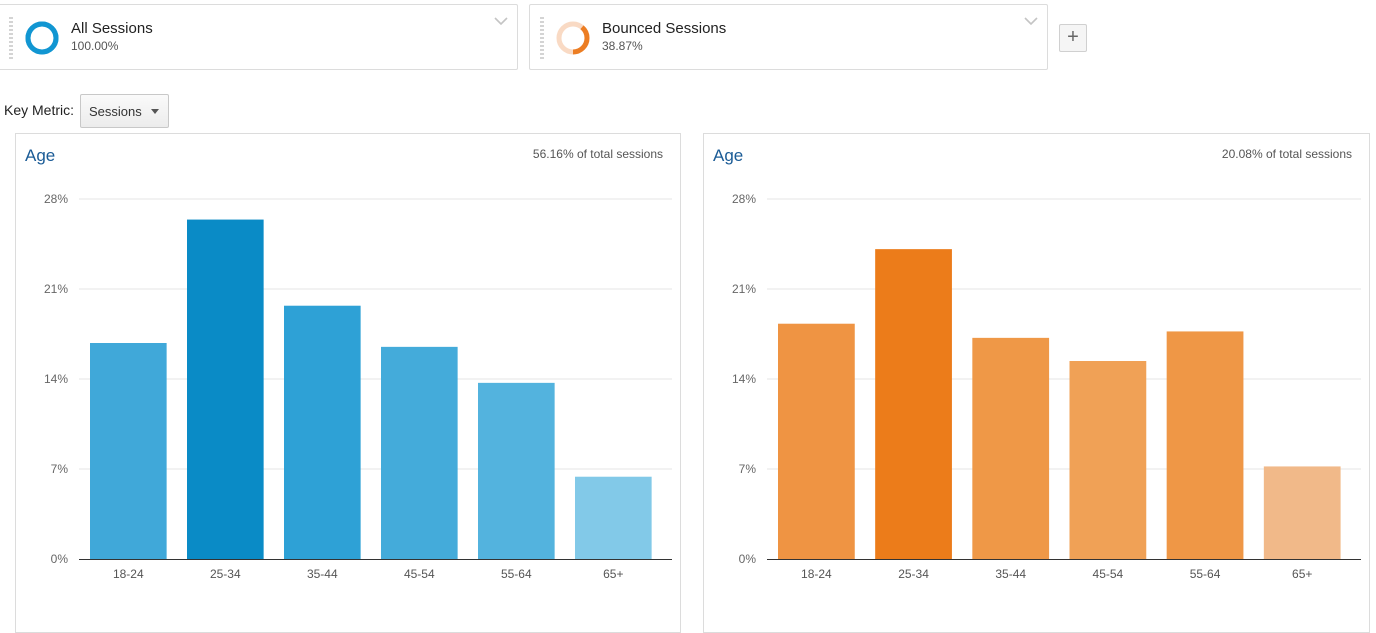 The width and height of the screenshot is (1376, 633). Describe the element at coordinates (664, 28) in the screenshot. I see `segment-label: Bounced Sessions` at that location.